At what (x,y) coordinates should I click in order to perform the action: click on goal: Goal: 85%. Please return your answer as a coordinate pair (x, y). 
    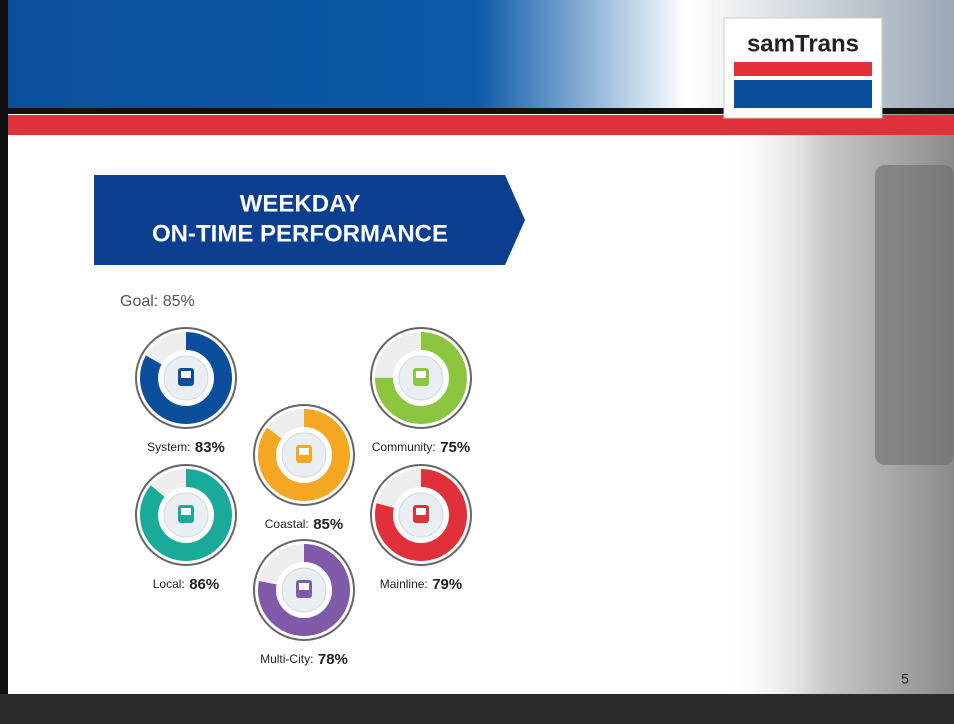
    Looking at the image, I should click on (157, 301).